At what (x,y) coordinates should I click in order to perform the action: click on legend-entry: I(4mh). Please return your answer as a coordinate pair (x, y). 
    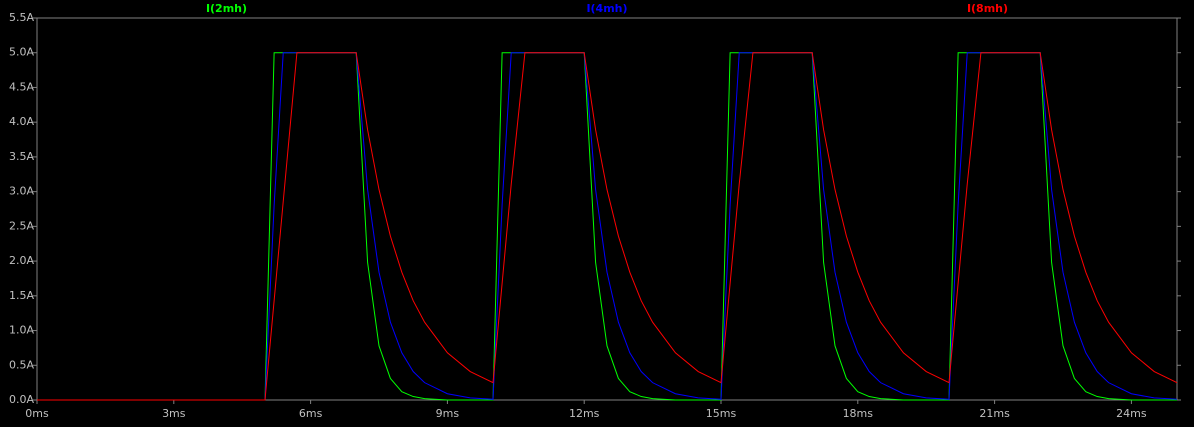
    Looking at the image, I should click on (606, 8).